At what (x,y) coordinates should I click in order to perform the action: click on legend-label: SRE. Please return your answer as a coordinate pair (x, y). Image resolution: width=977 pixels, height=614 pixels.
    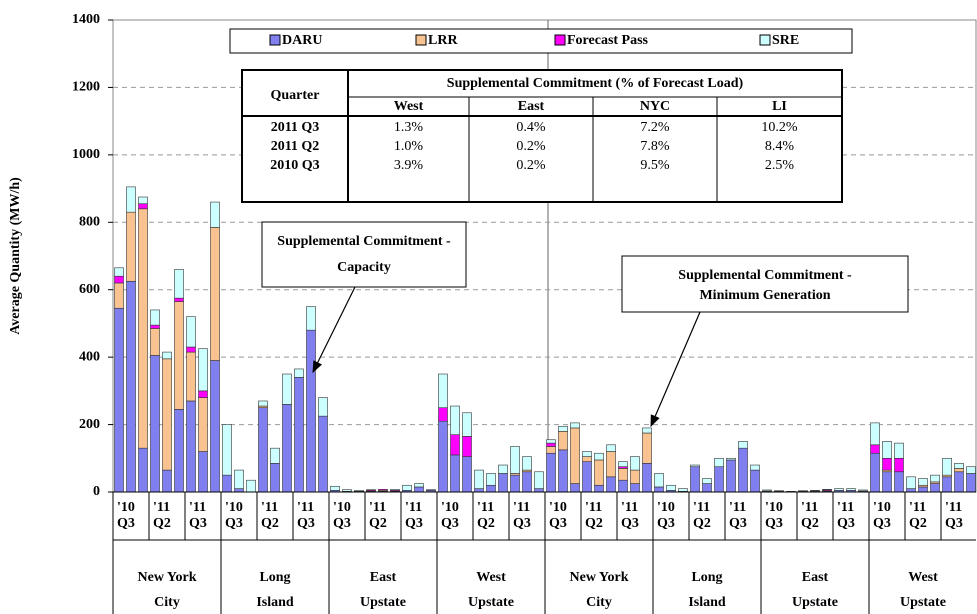
    Looking at the image, I should click on (785, 40).